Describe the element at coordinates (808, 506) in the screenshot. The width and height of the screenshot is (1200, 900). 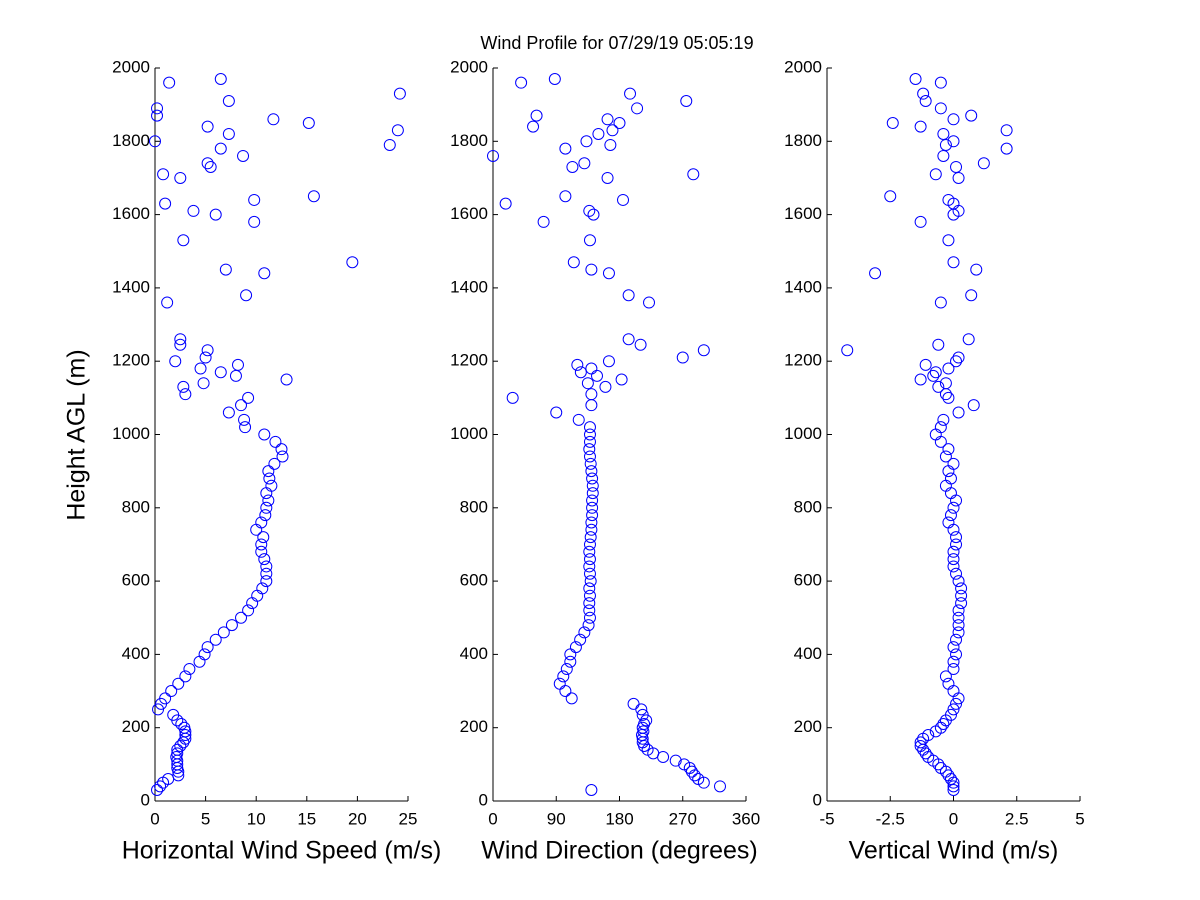
I see `y-tick-label: 800` at that location.